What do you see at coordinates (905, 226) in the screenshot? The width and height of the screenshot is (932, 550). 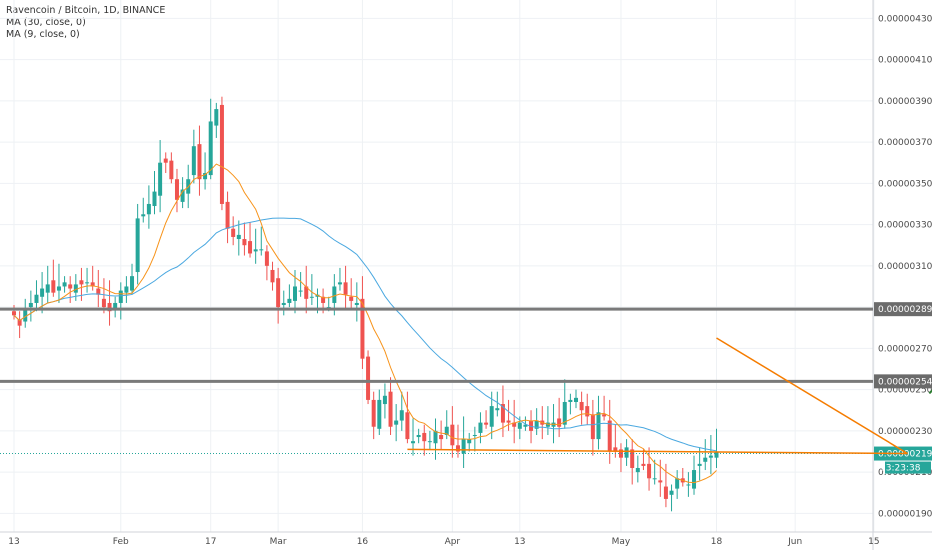 I see `price-tick-label: 0.00000330` at bounding box center [905, 226].